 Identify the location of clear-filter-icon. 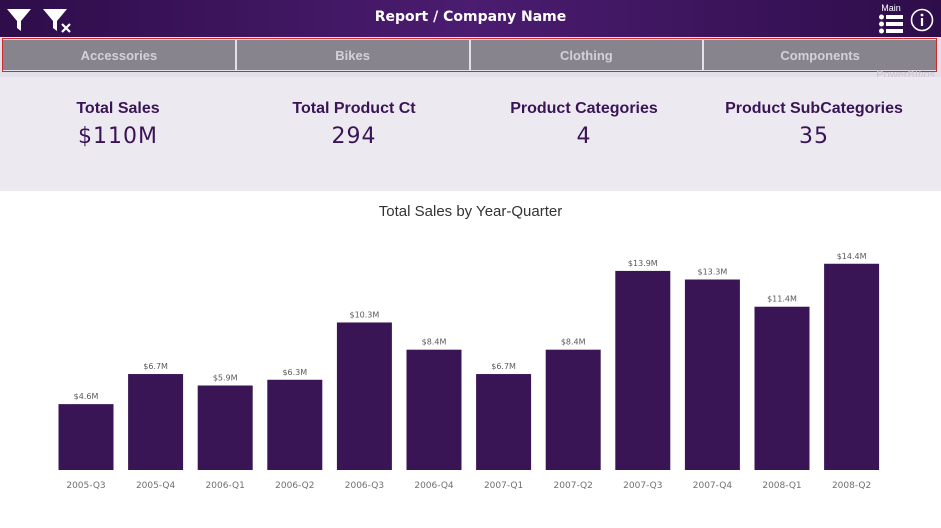
(57, 20).